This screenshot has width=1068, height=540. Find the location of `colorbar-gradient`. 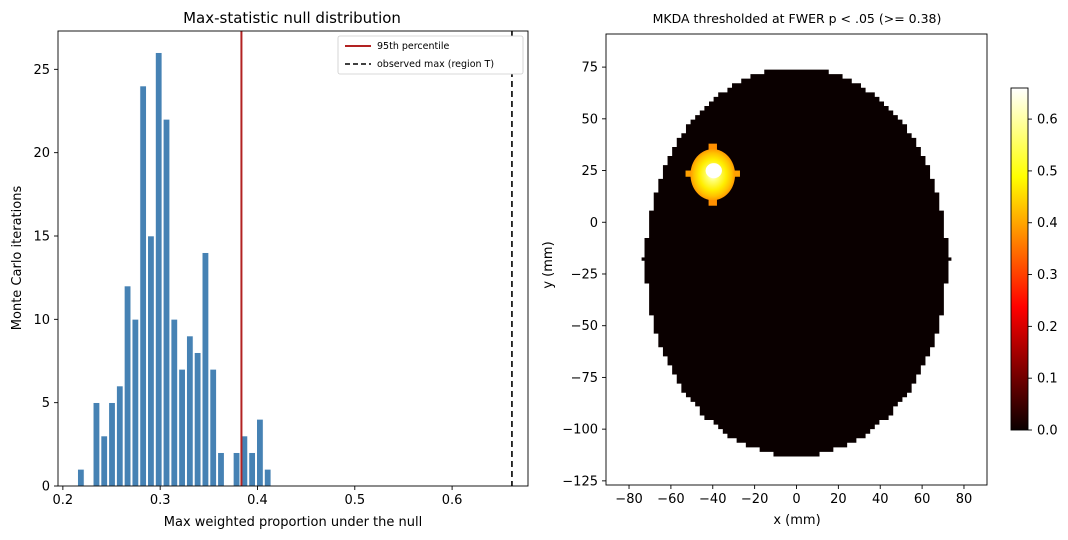

colorbar-gradient is located at coordinates (1019, 259).